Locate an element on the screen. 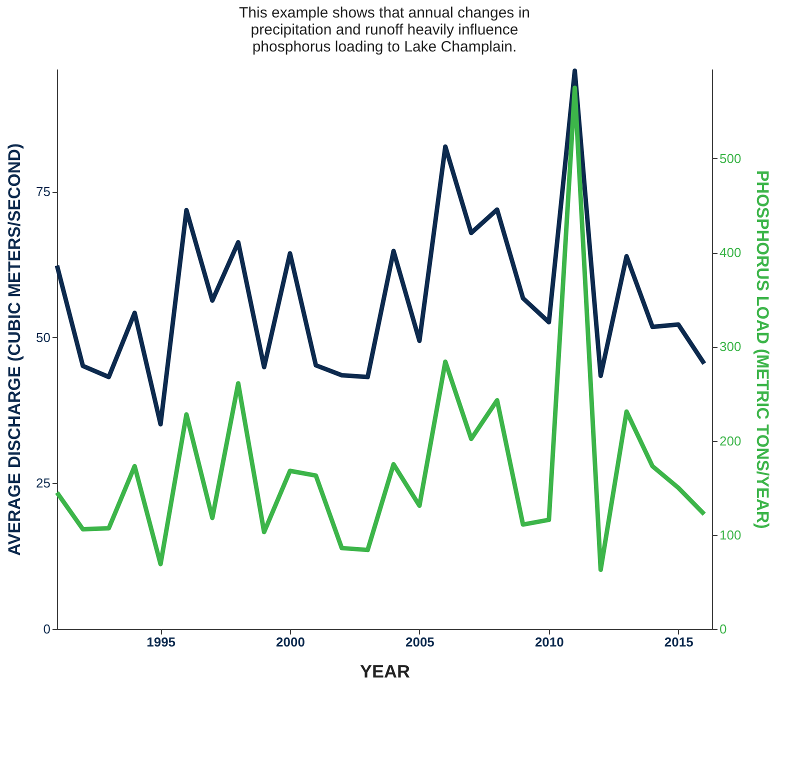 This screenshot has width=810, height=766. y2-tick-label: 200 is located at coordinates (731, 440).